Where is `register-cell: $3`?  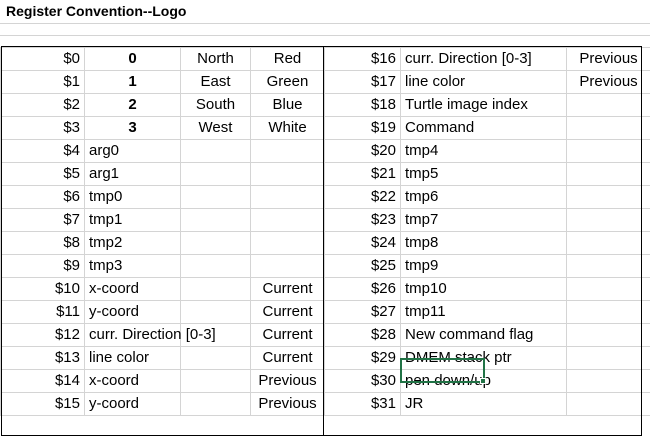
register-cell: $3 is located at coordinates (42, 128).